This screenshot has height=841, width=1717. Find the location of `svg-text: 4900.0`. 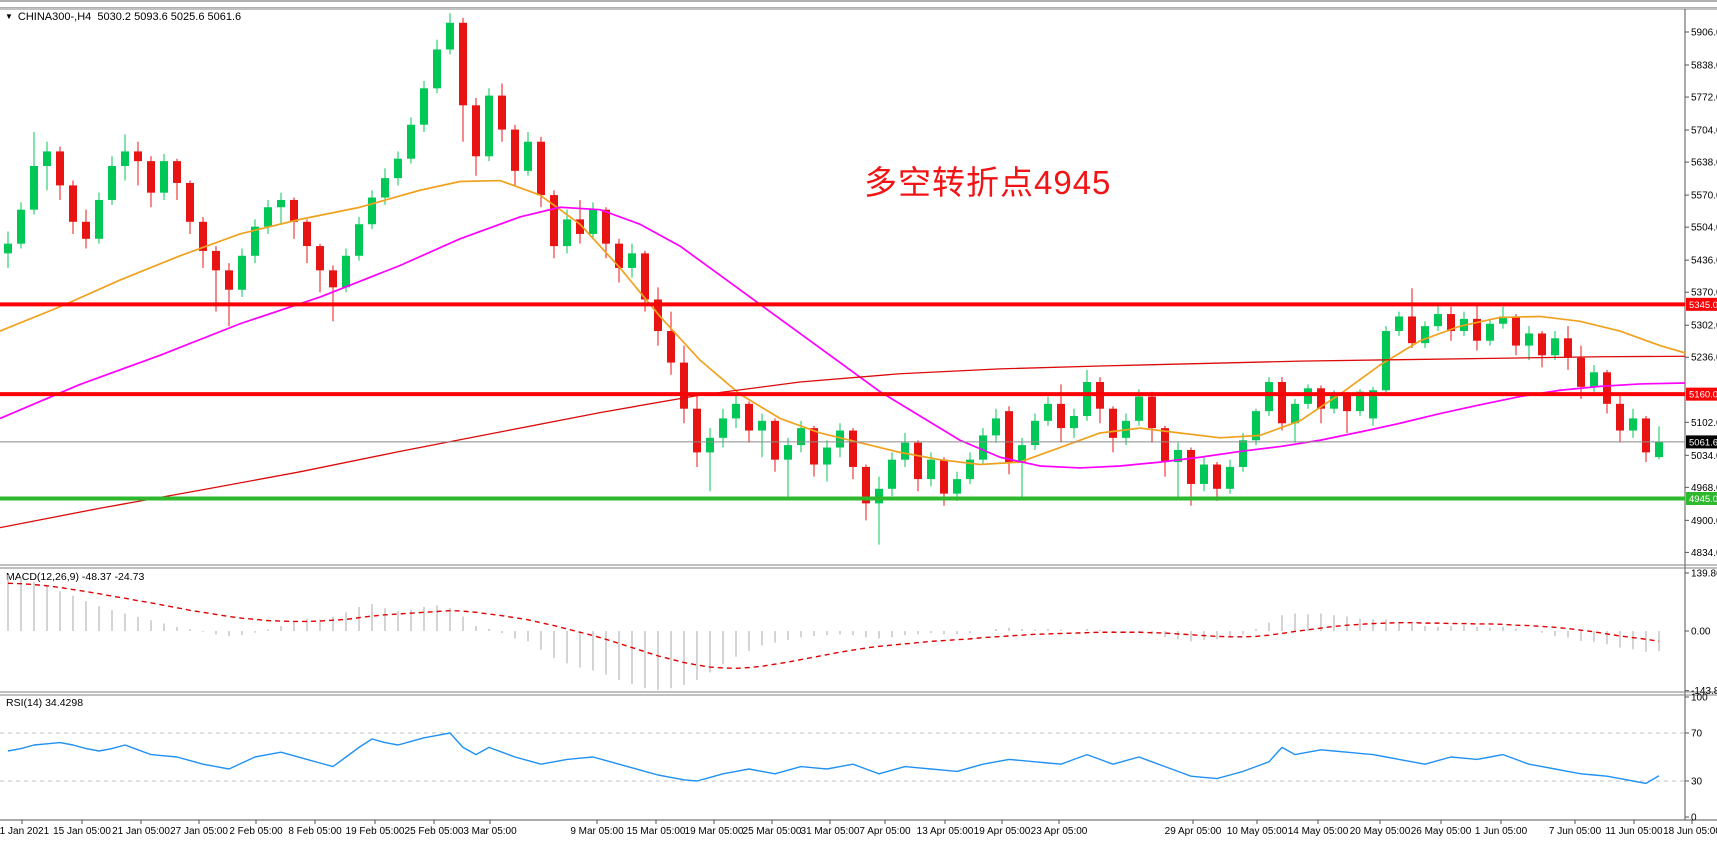

svg-text: 4900.0 is located at coordinates (1704, 521).